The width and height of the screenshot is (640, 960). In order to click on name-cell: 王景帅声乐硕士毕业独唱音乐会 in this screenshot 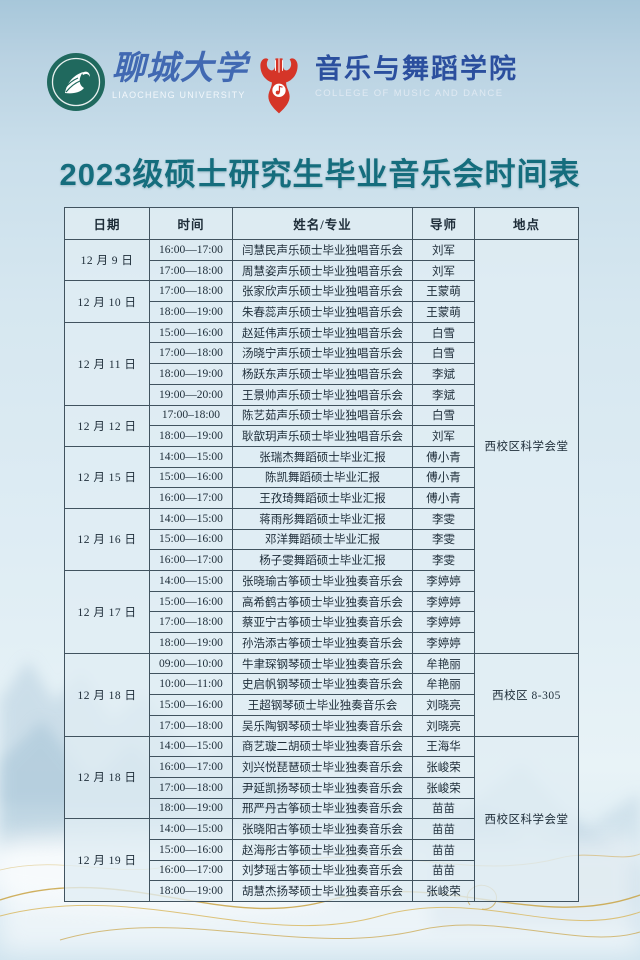, I will do `click(322, 394)`.